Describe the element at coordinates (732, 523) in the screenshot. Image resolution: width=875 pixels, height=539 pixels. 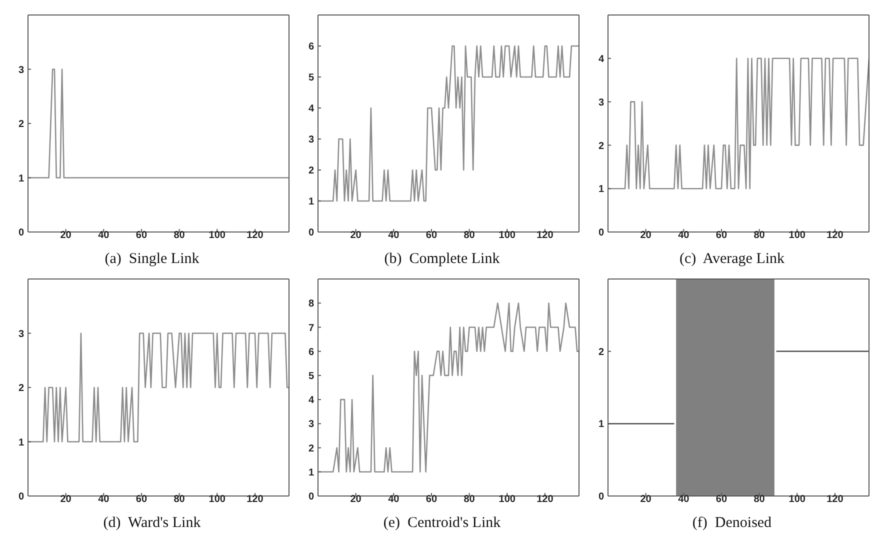
I see `text: (f) Denoised` at that location.